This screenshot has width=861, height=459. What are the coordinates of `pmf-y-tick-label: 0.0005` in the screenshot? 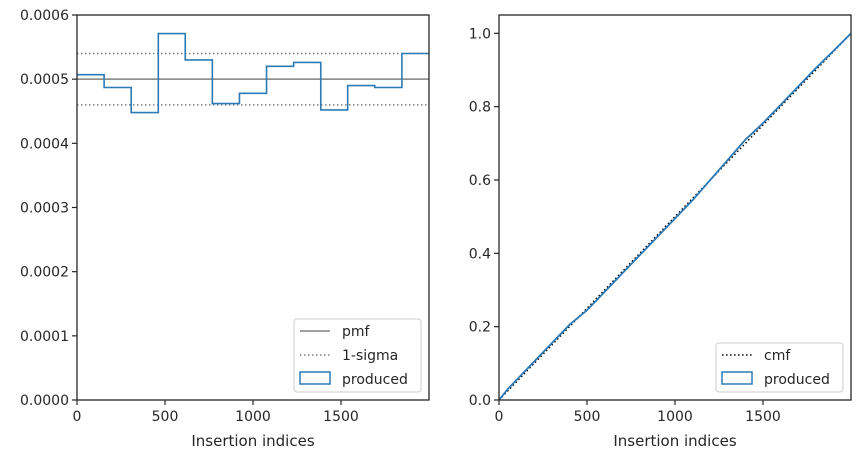 It's located at (44, 80).